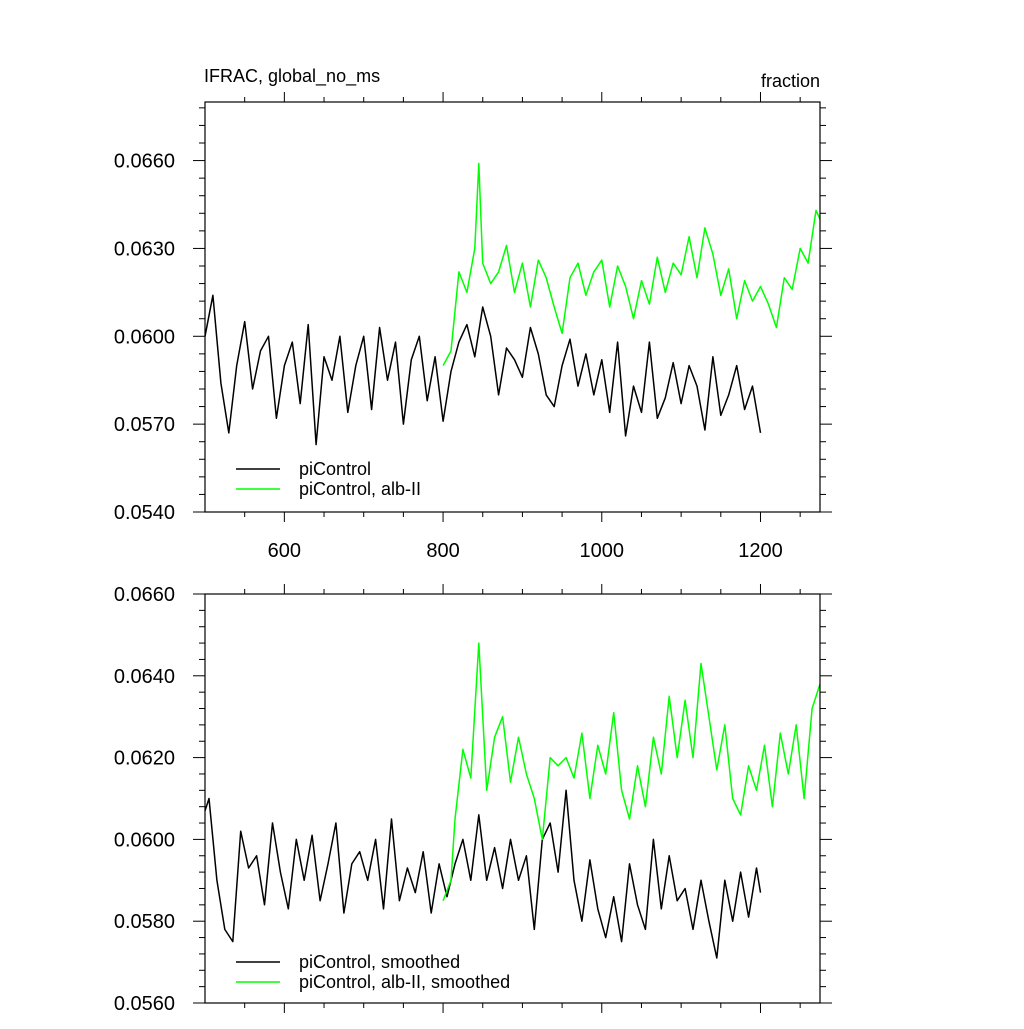  Describe the element at coordinates (790, 81) in the screenshot. I see `units-label: fraction` at that location.